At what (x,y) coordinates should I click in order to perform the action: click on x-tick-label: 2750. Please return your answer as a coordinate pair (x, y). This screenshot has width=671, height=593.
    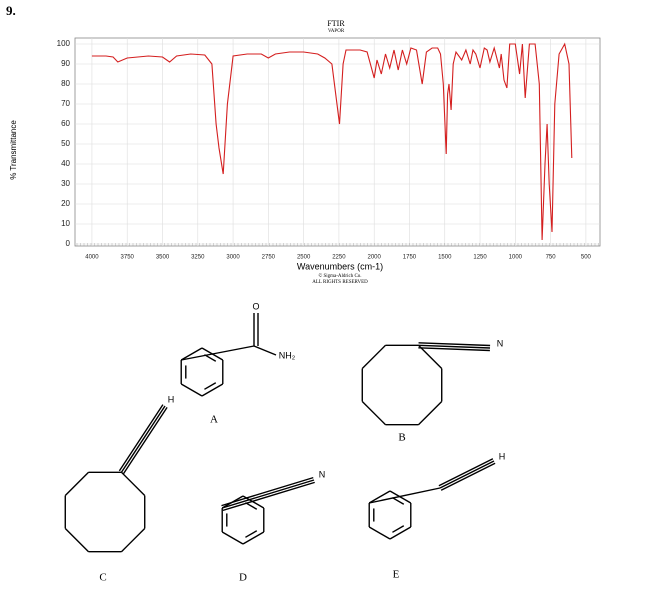
    Looking at the image, I should click on (269, 258).